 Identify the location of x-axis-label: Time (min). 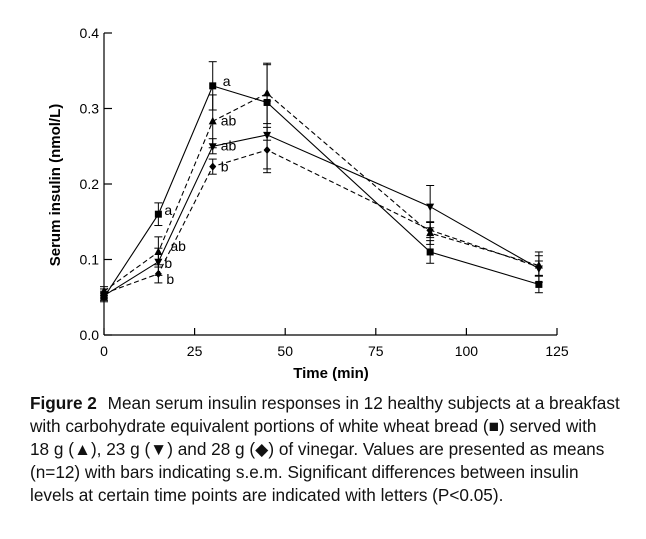
(331, 373).